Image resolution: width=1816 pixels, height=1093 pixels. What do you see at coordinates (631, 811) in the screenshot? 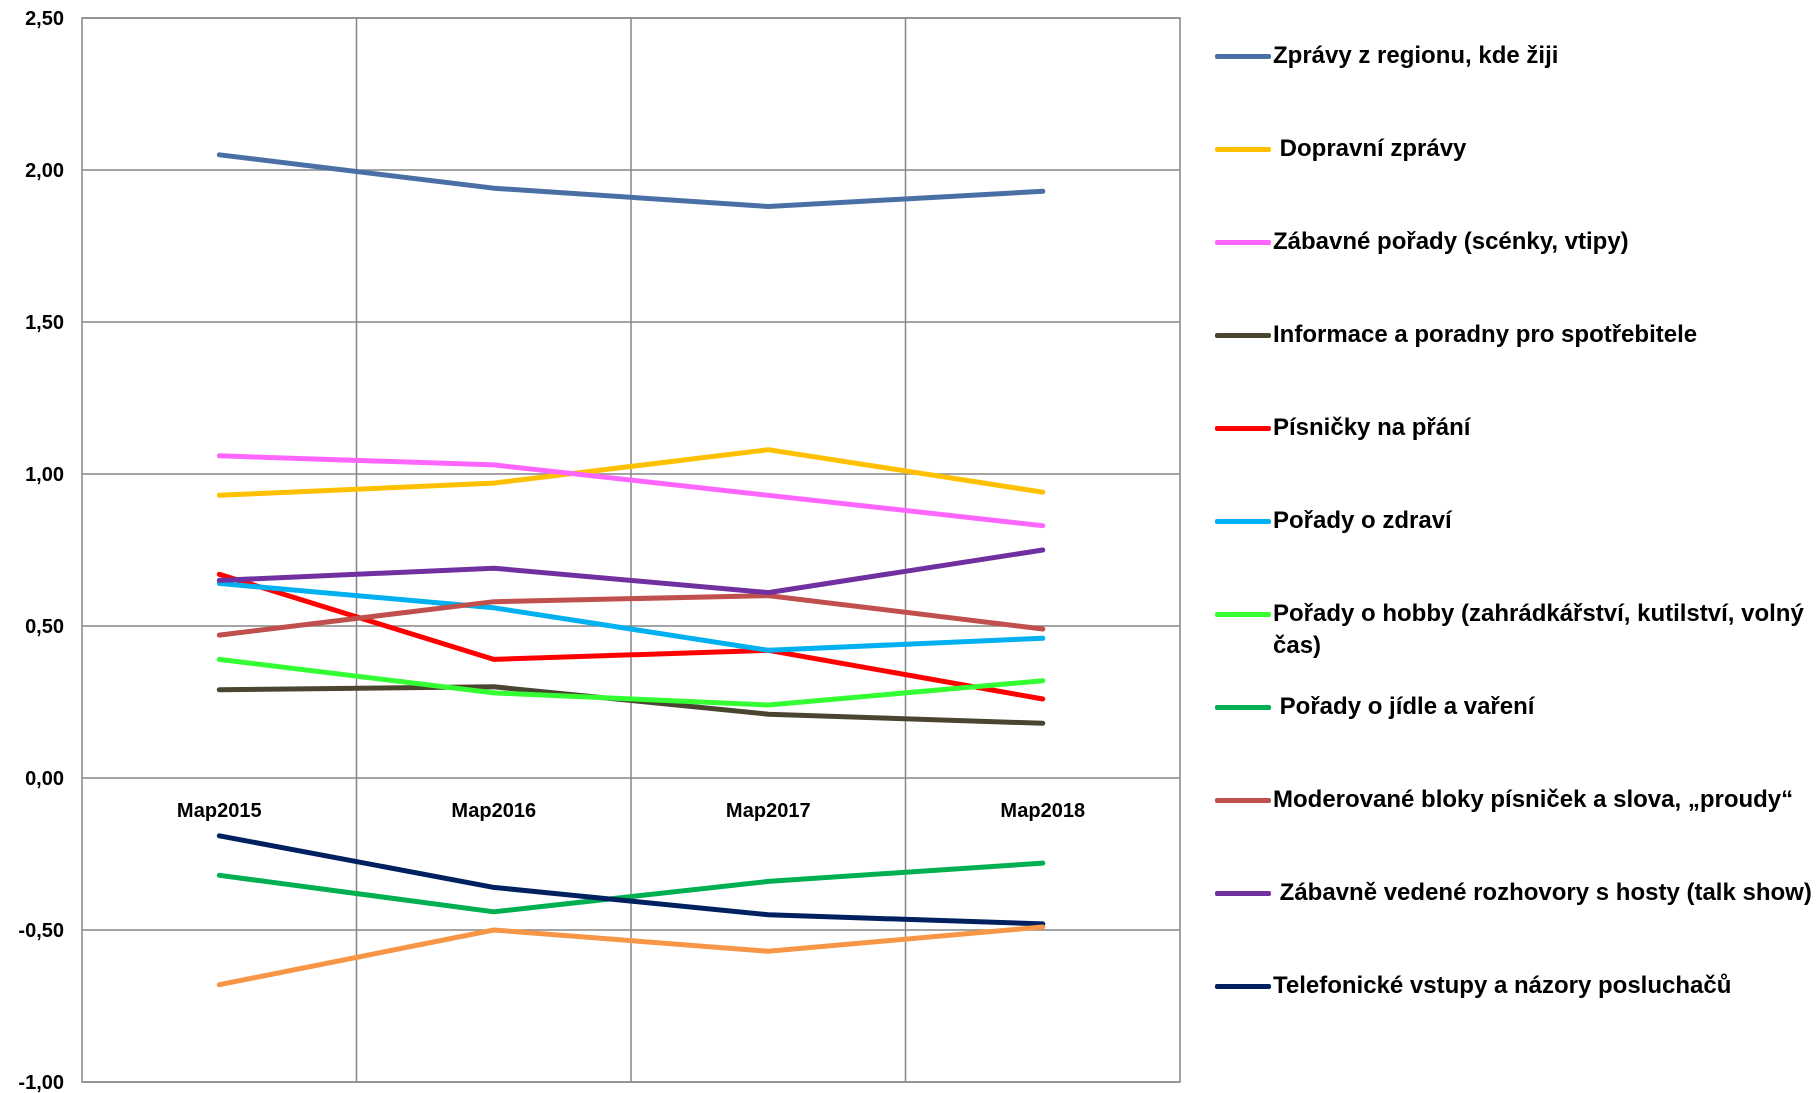
I see `x-axis-ticks: Мар2015 Мар2016 Мар2017 Мар2018` at bounding box center [631, 811].